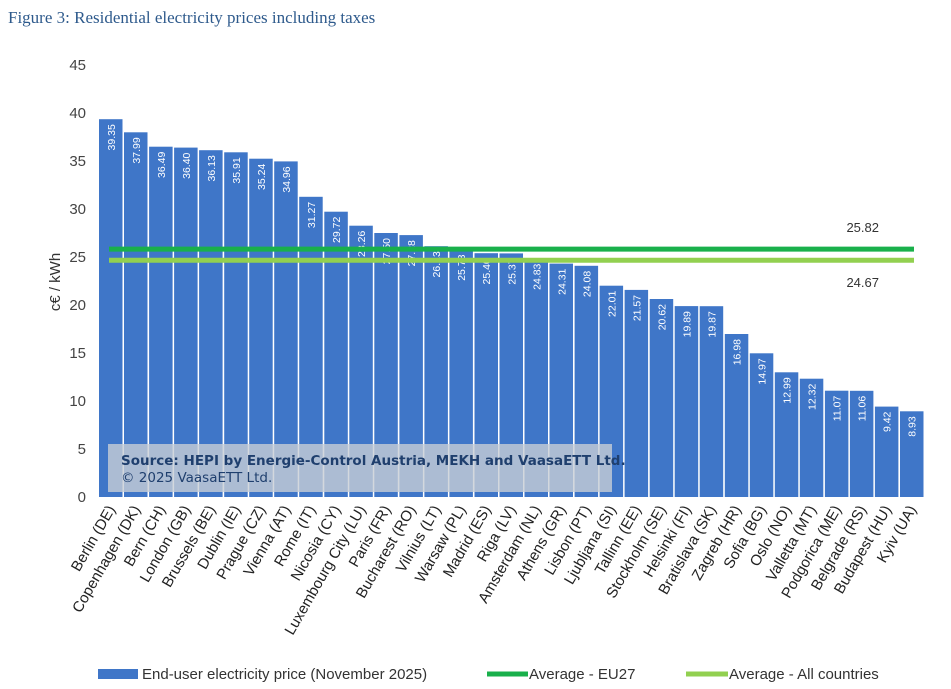 The image size is (951, 689). I want to click on copyright-text: © 2025 VaasaETT Ltd., so click(196, 478).